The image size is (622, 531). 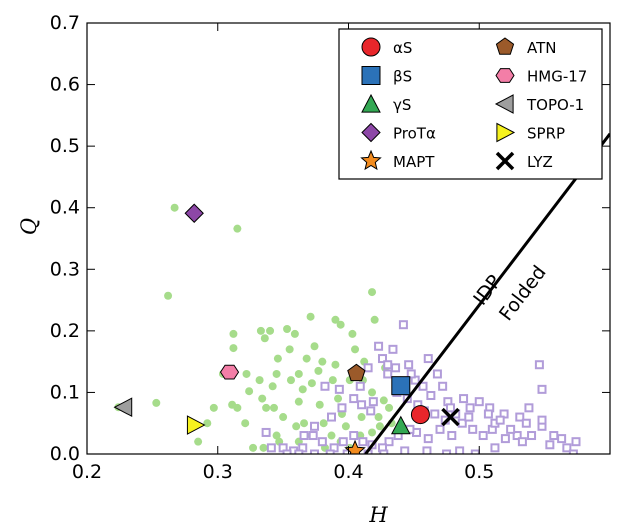 What do you see at coordinates (65, 85) in the screenshot?
I see `y-tick-label: 0.6` at bounding box center [65, 85].